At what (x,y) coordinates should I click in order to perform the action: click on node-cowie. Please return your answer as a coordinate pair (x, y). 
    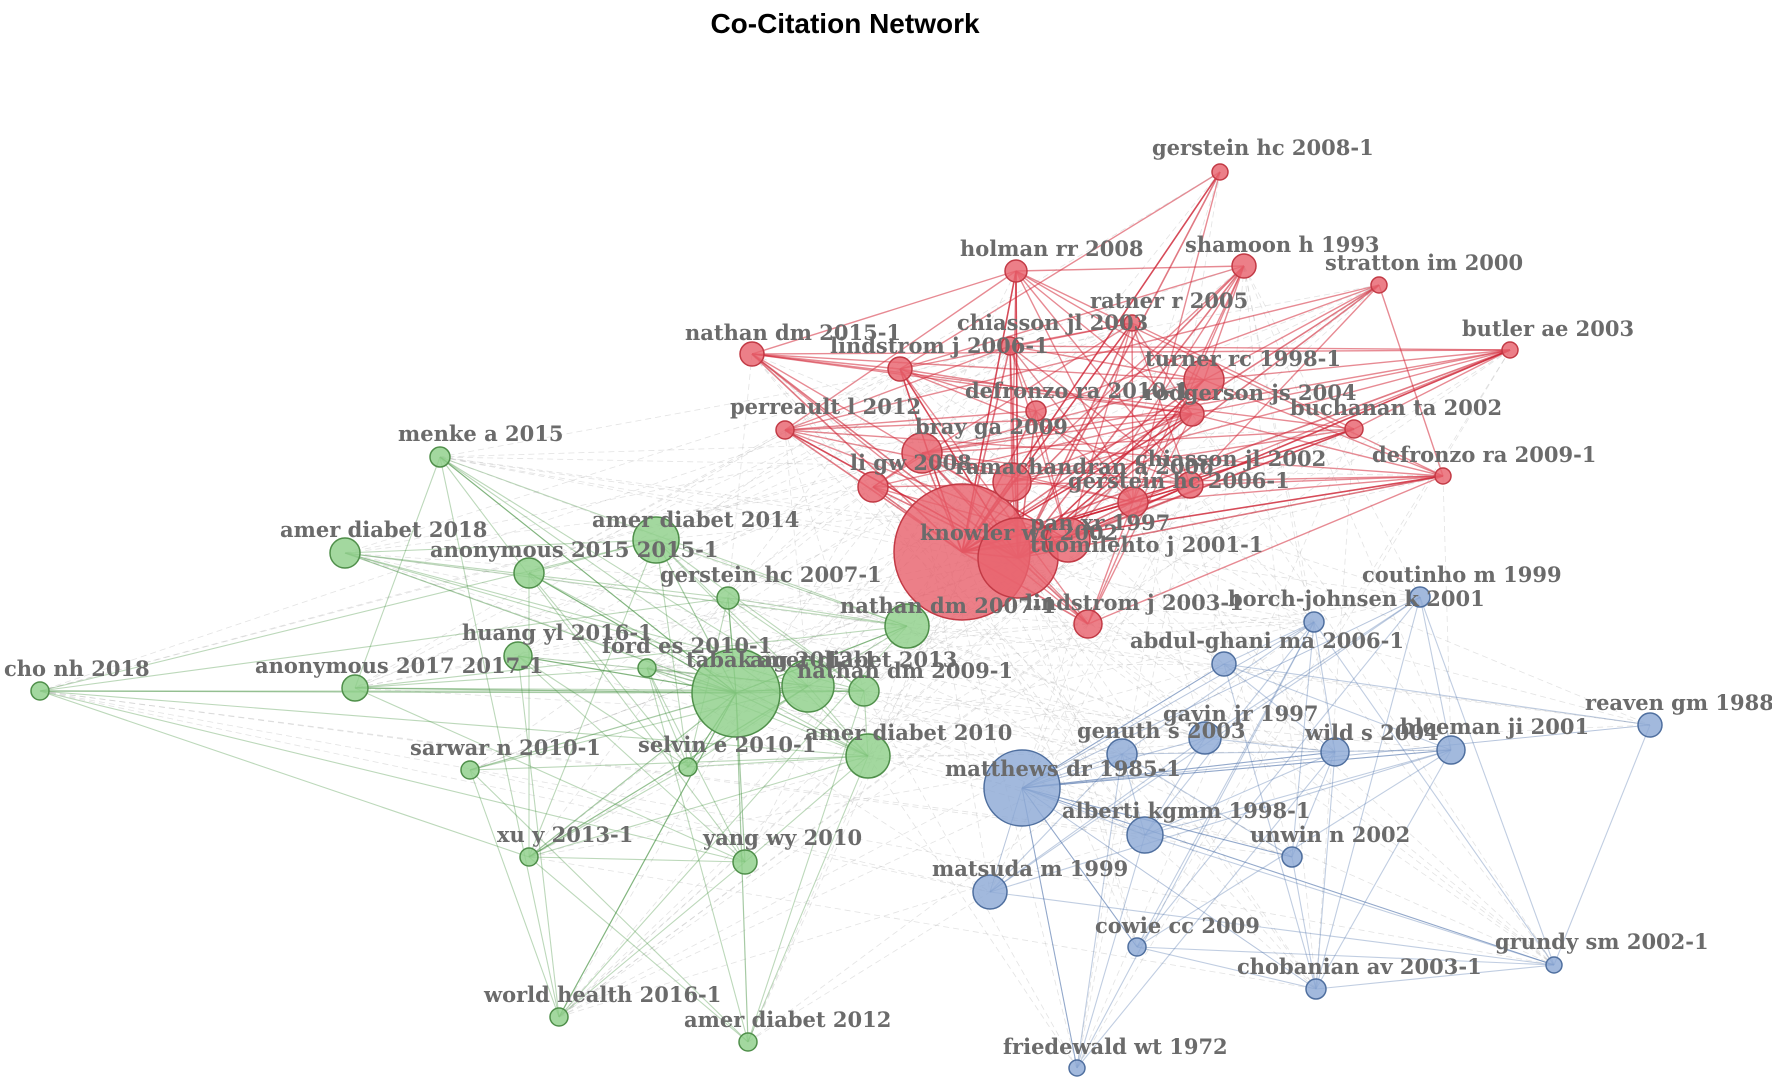
    Looking at the image, I should click on (1137, 947).